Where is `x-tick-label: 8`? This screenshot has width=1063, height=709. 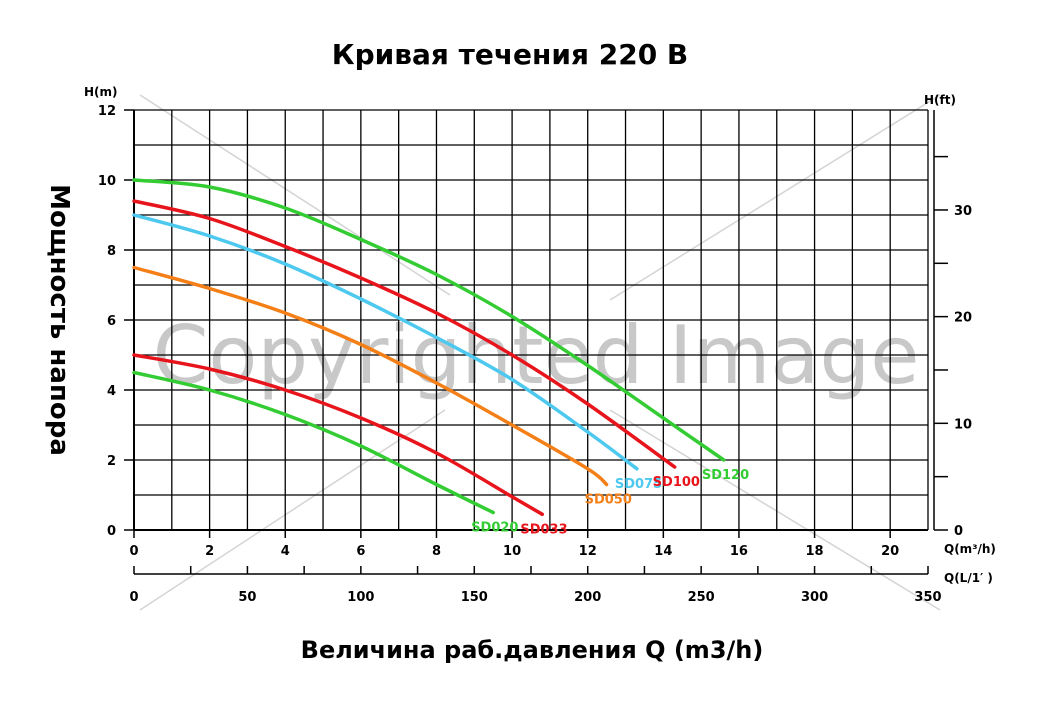
x-tick-label: 8 is located at coordinates (436, 551).